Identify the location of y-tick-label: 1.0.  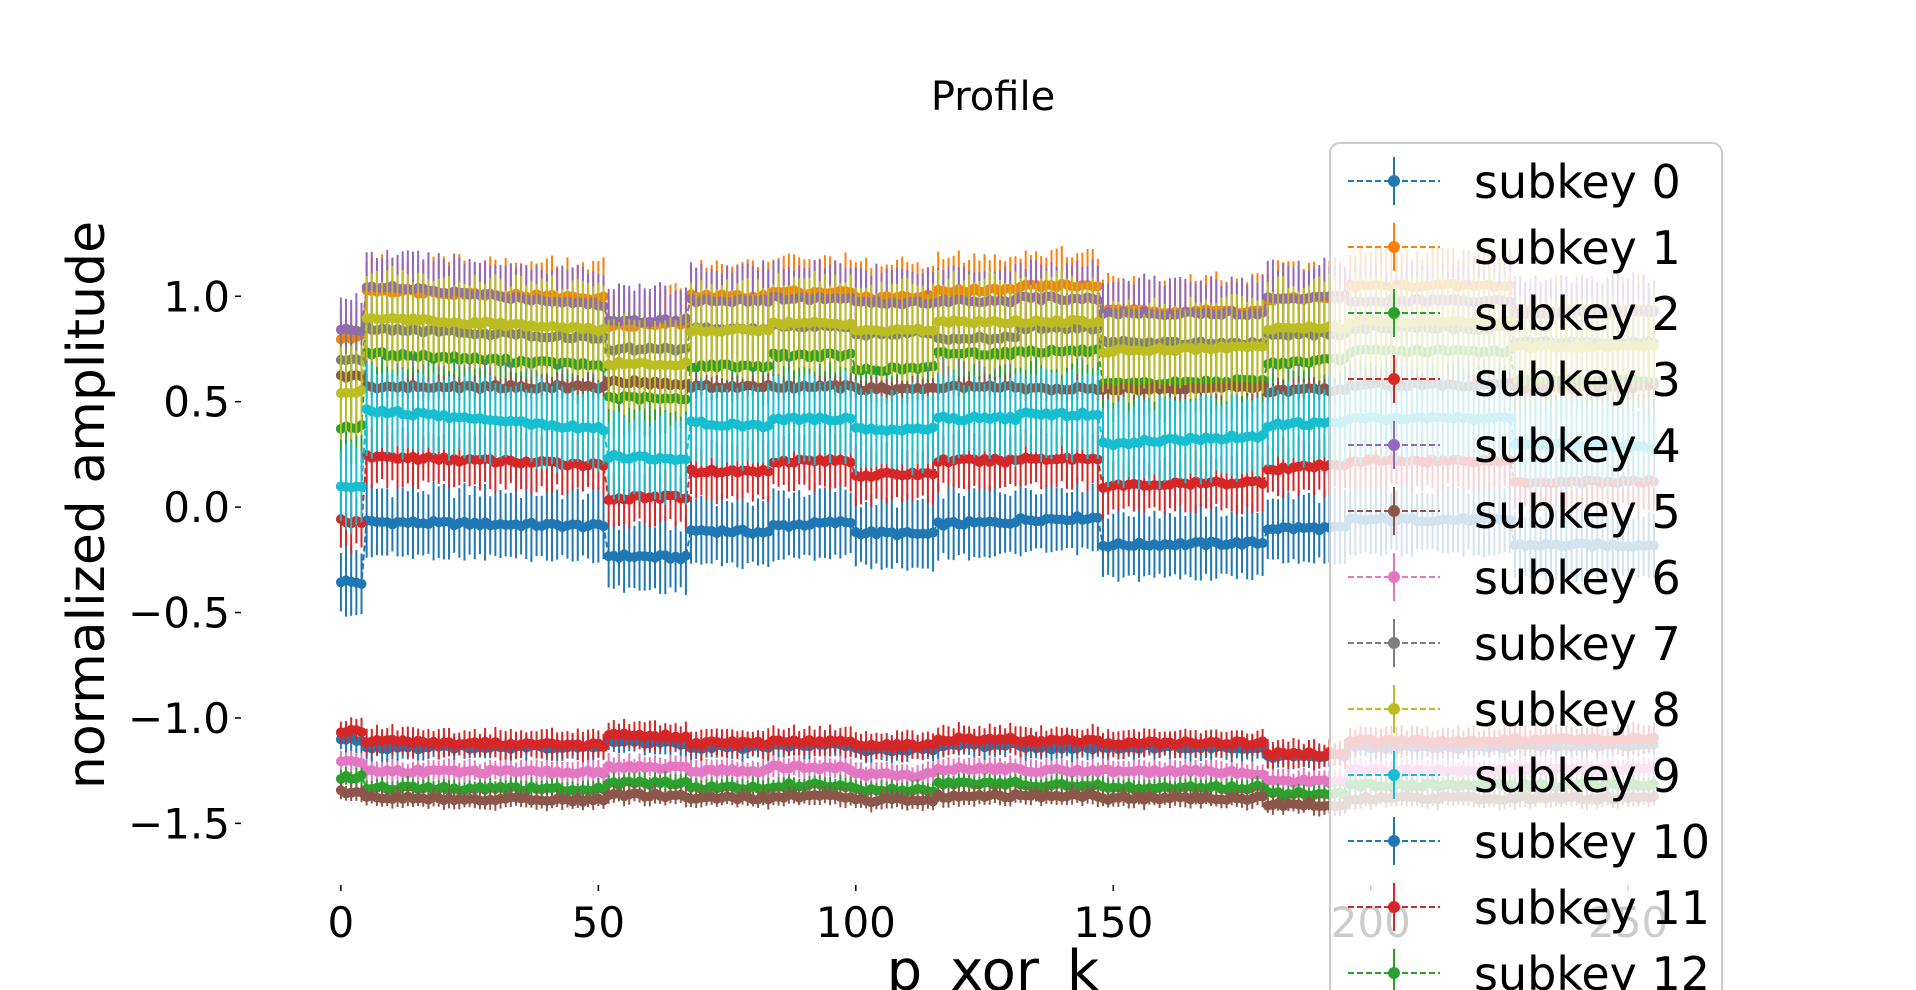
(196, 296).